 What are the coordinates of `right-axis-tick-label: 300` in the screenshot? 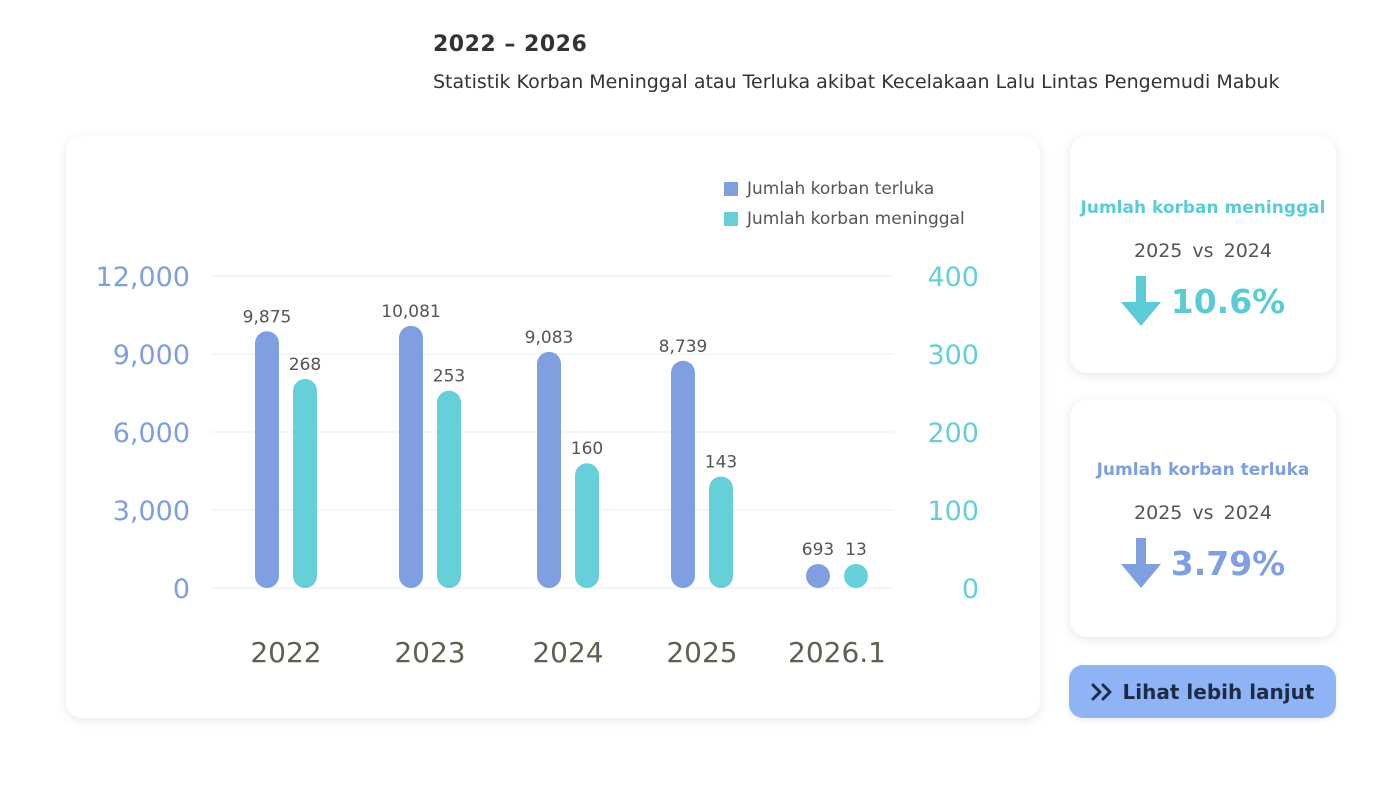 It's located at (953, 355).